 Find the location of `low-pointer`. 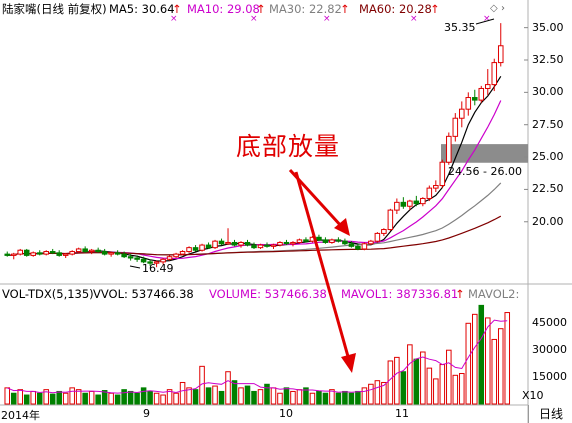

low-pointer is located at coordinates (135, 267).